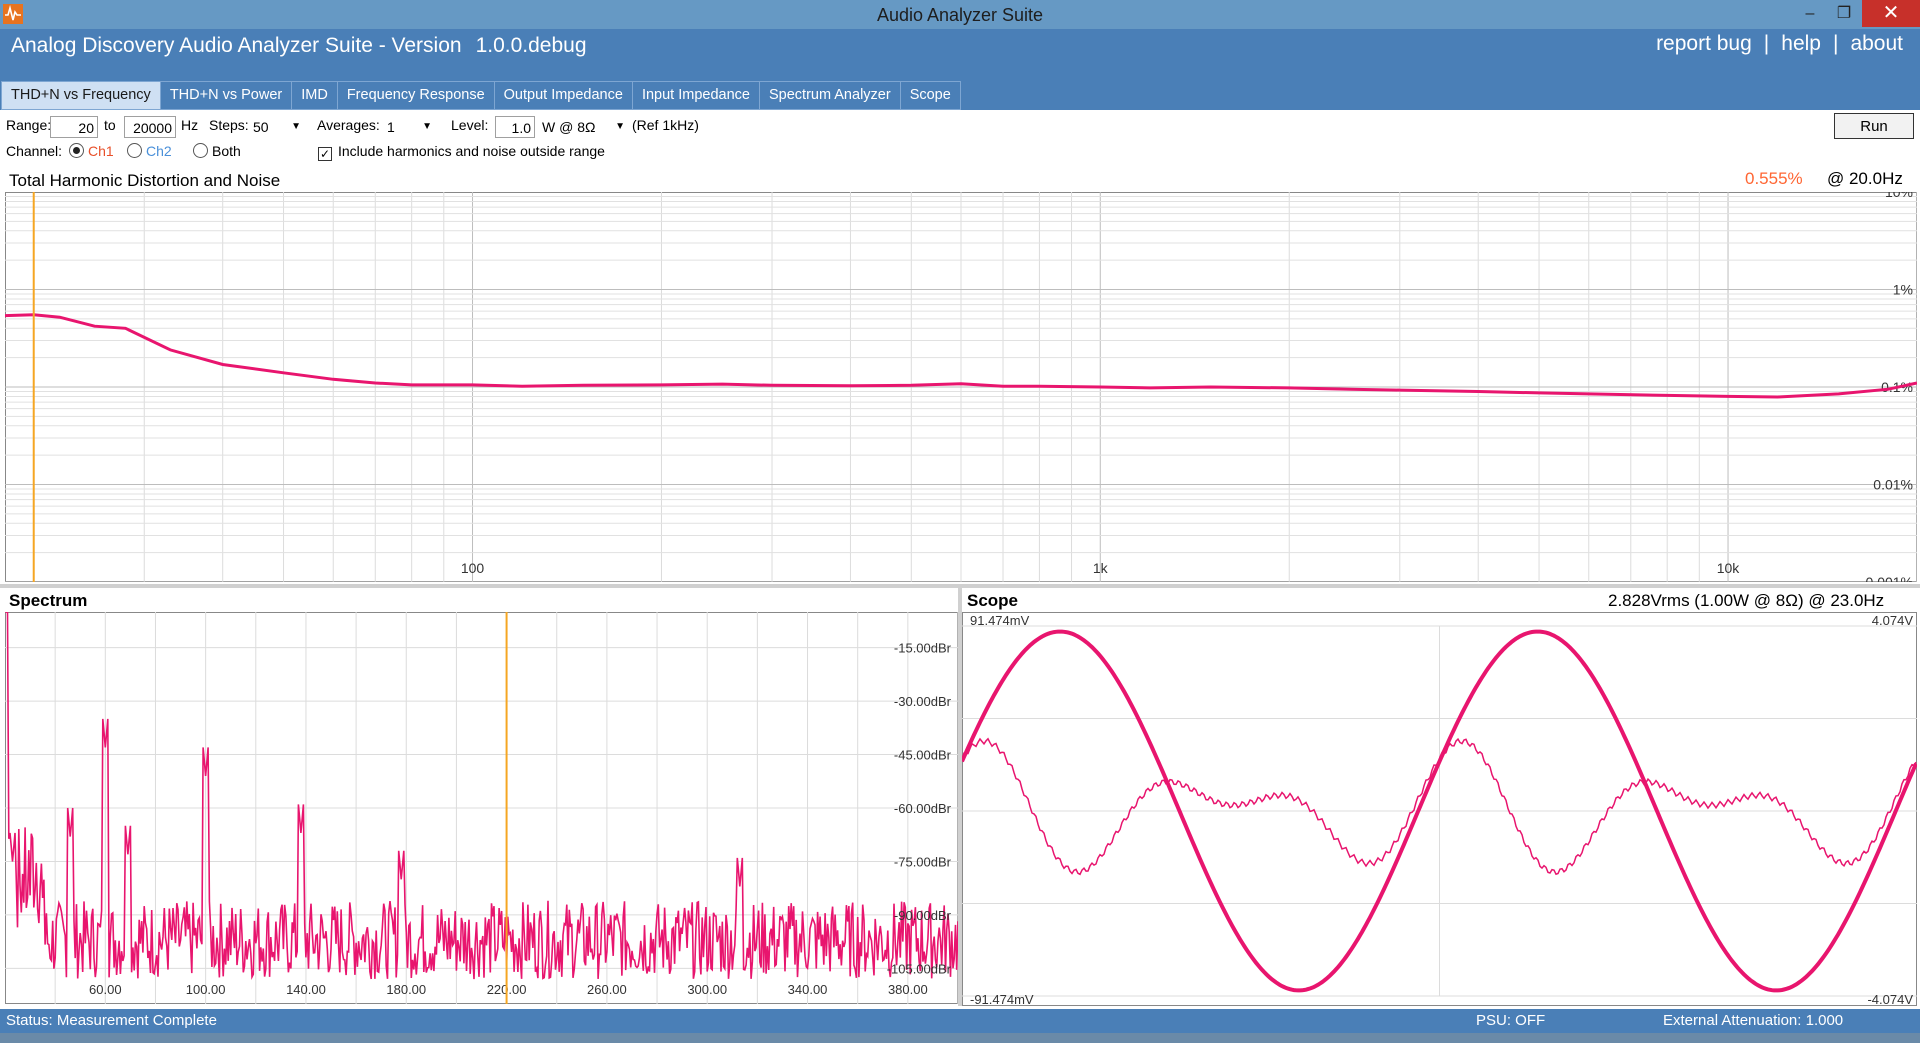 The width and height of the screenshot is (1920, 1043). Describe the element at coordinates (923, 915) in the screenshot. I see `y-tick-label: -90.00dBr` at that location.